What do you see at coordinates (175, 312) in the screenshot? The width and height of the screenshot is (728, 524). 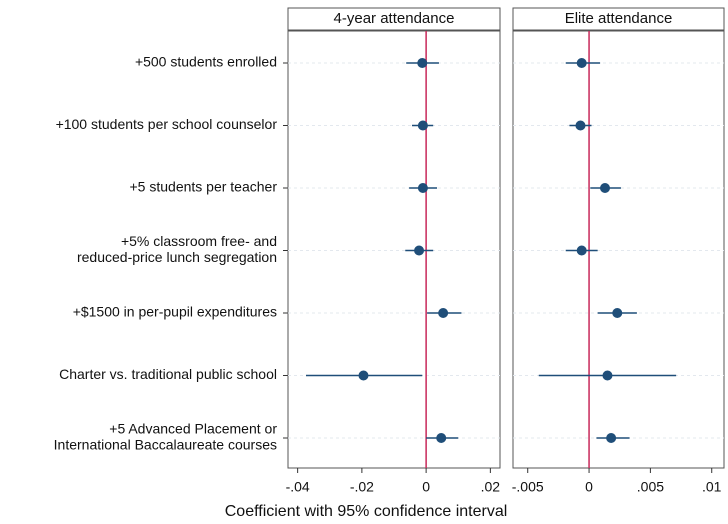 I see `category-label: +$1500 in per-pupil expenditures` at bounding box center [175, 312].